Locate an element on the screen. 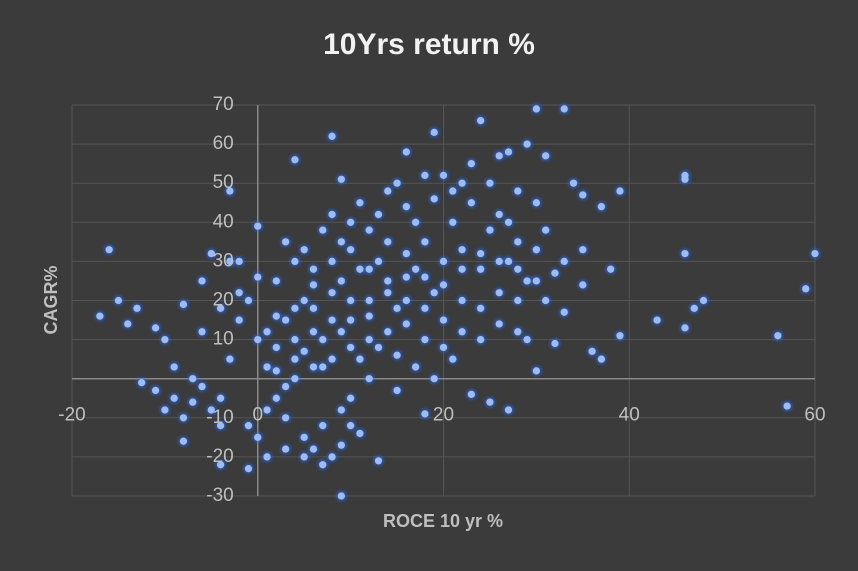 The width and height of the screenshot is (858, 571). y-tick-label: 50 is located at coordinates (223, 182).